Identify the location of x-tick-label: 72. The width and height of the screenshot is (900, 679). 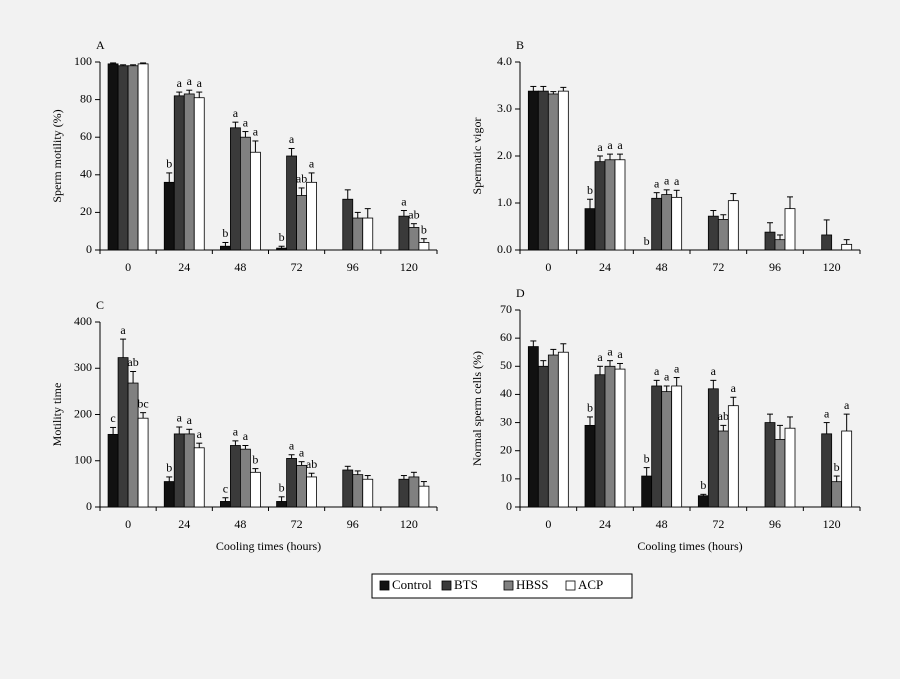
(297, 267).